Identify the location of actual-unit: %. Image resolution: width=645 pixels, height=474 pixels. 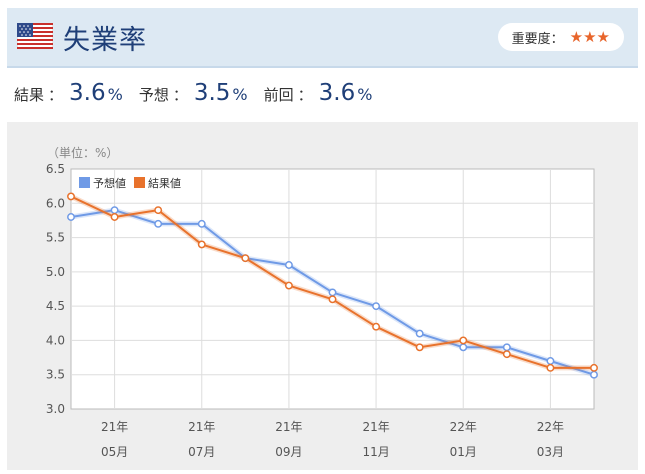
(115, 94).